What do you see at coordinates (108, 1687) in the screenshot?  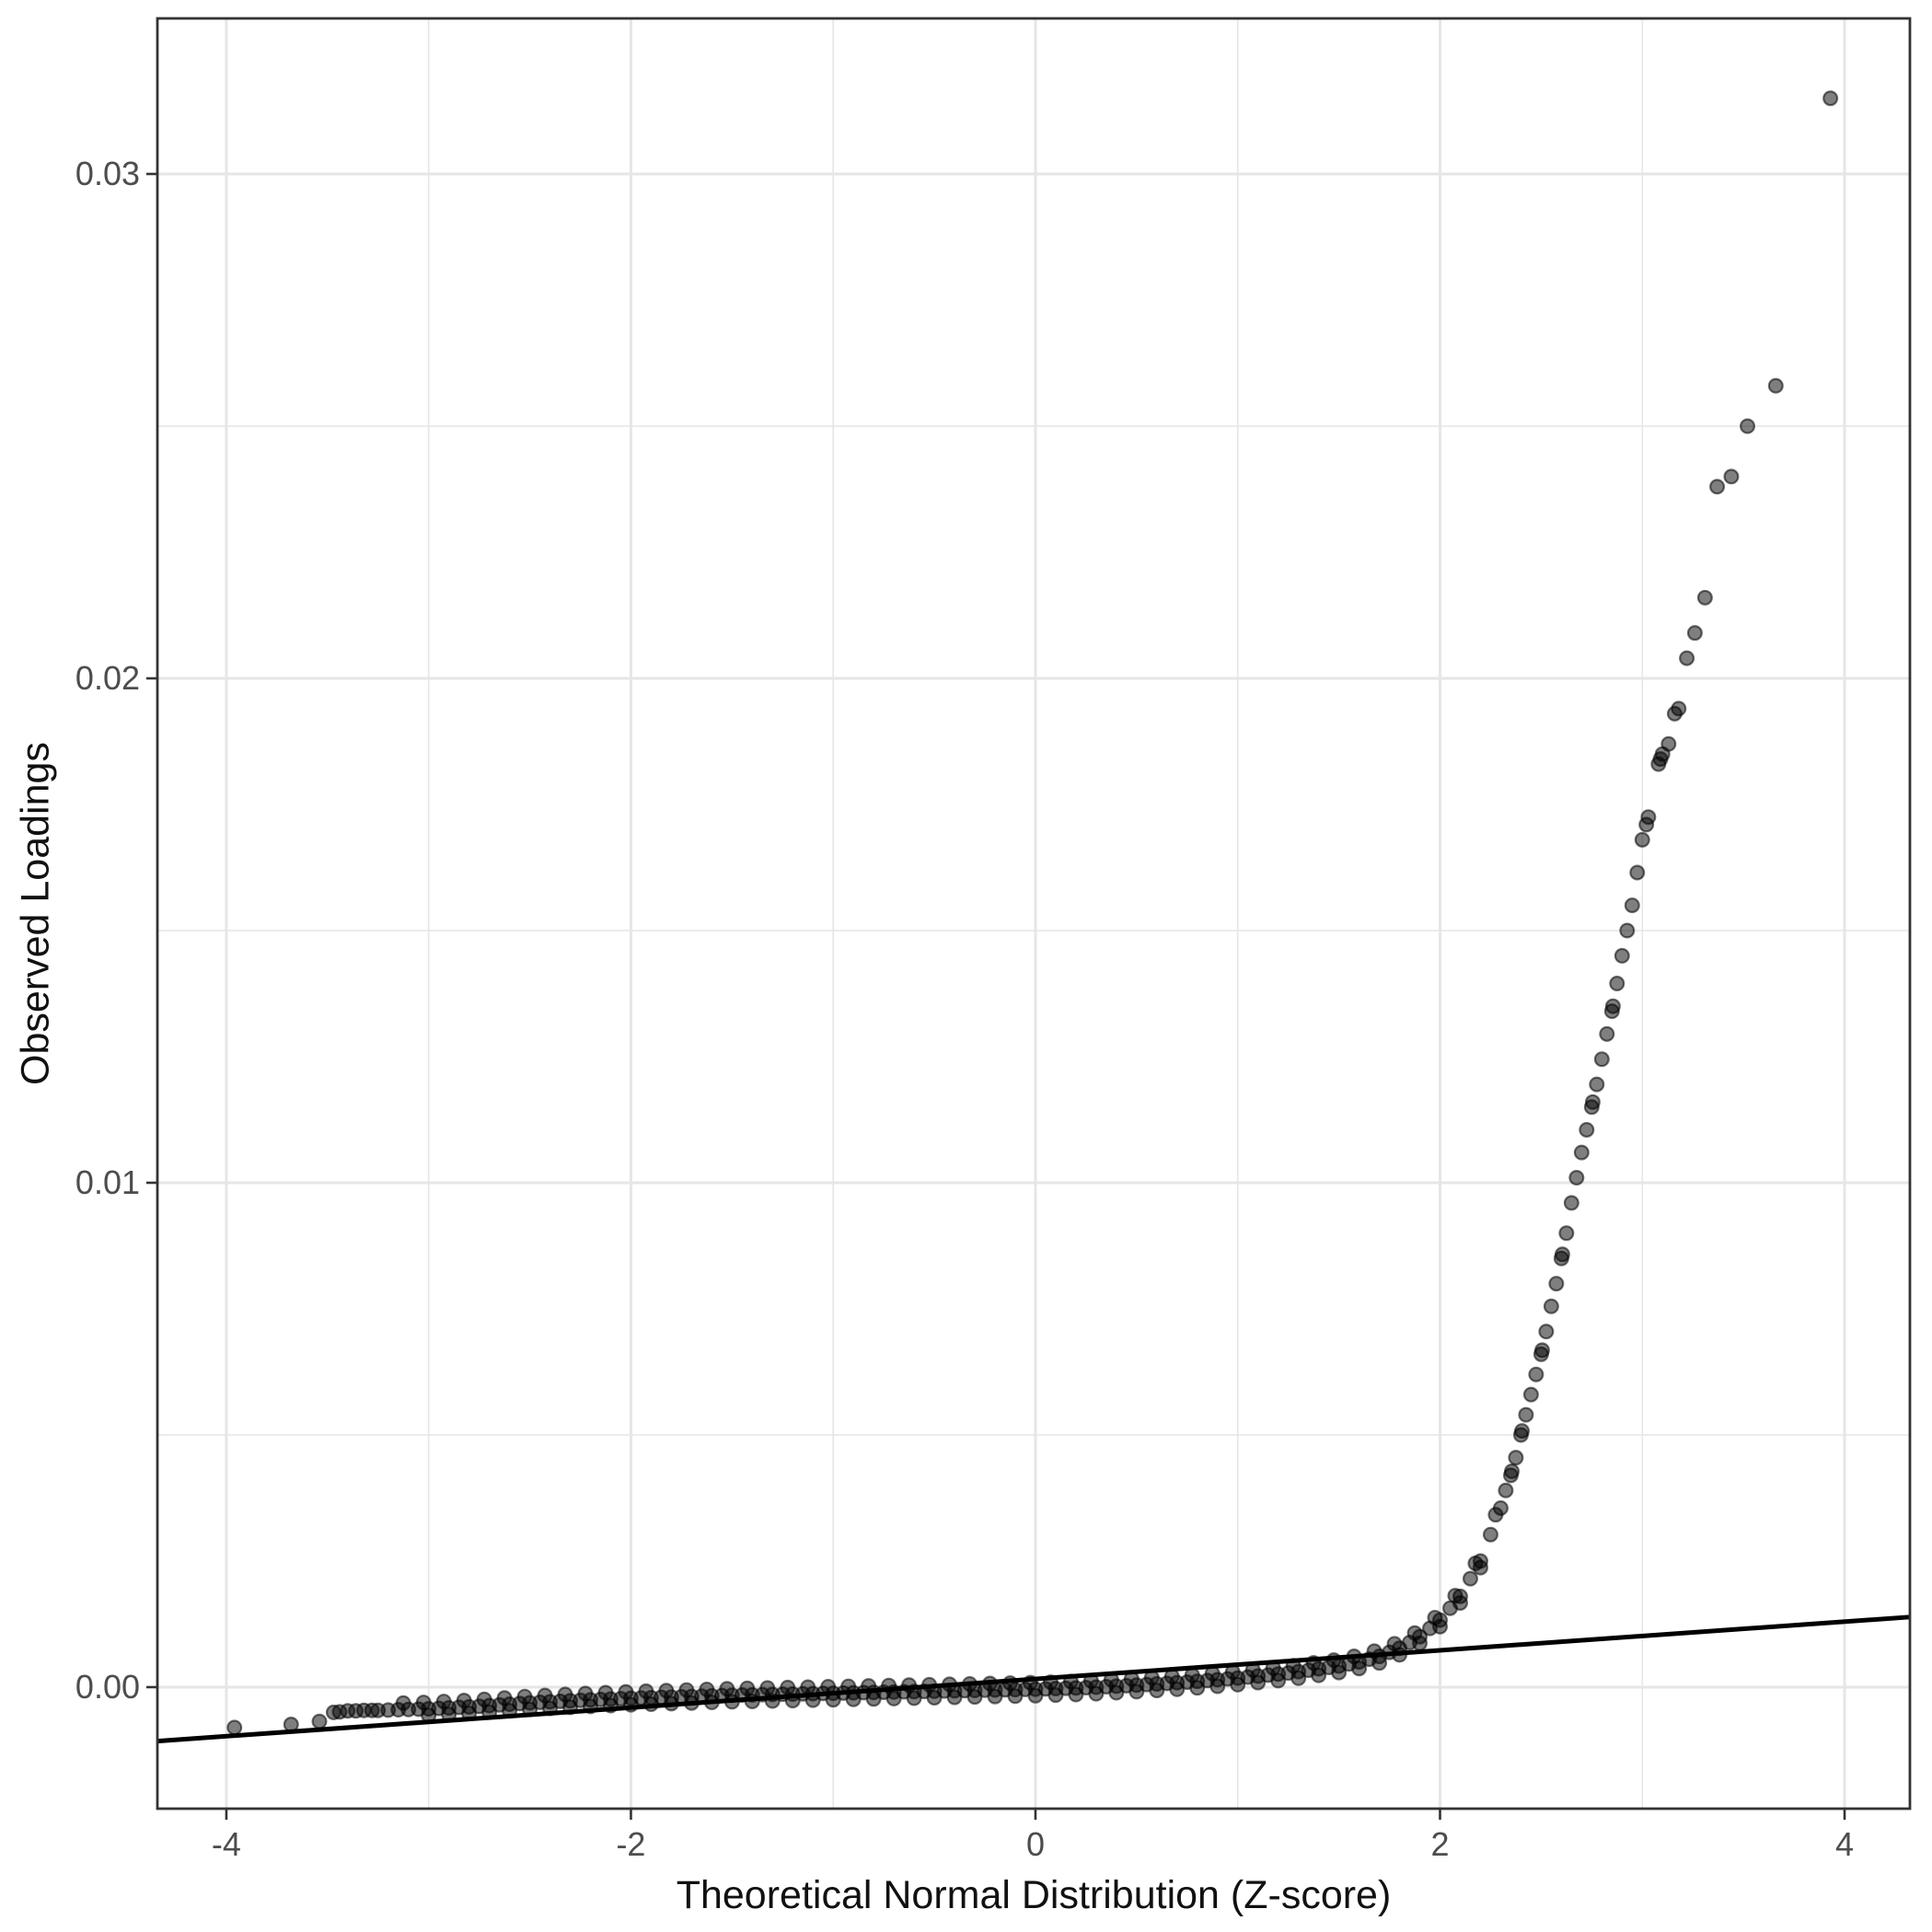 I see `y-tick-label: 0.00` at bounding box center [108, 1687].